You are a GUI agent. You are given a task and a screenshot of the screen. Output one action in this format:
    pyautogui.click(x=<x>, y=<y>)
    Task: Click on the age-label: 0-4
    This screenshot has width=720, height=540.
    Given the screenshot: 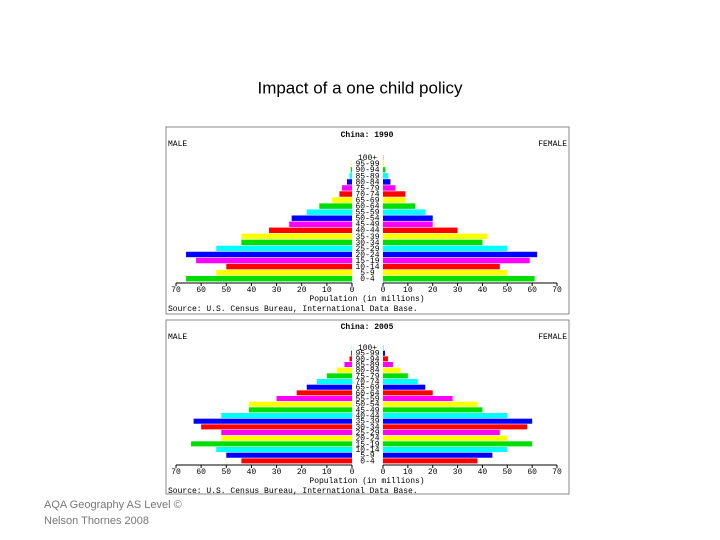 What is the action you would take?
    pyautogui.click(x=367, y=279)
    